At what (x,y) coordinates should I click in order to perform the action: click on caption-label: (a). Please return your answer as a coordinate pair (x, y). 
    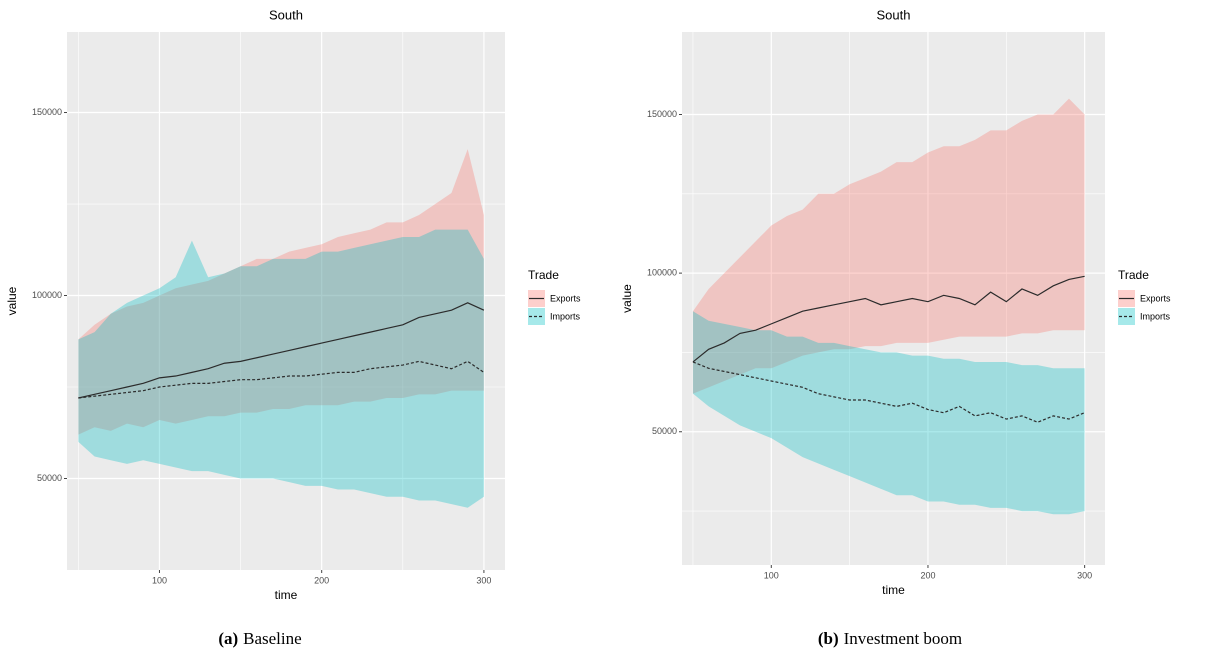
    Looking at the image, I should click on (228, 638).